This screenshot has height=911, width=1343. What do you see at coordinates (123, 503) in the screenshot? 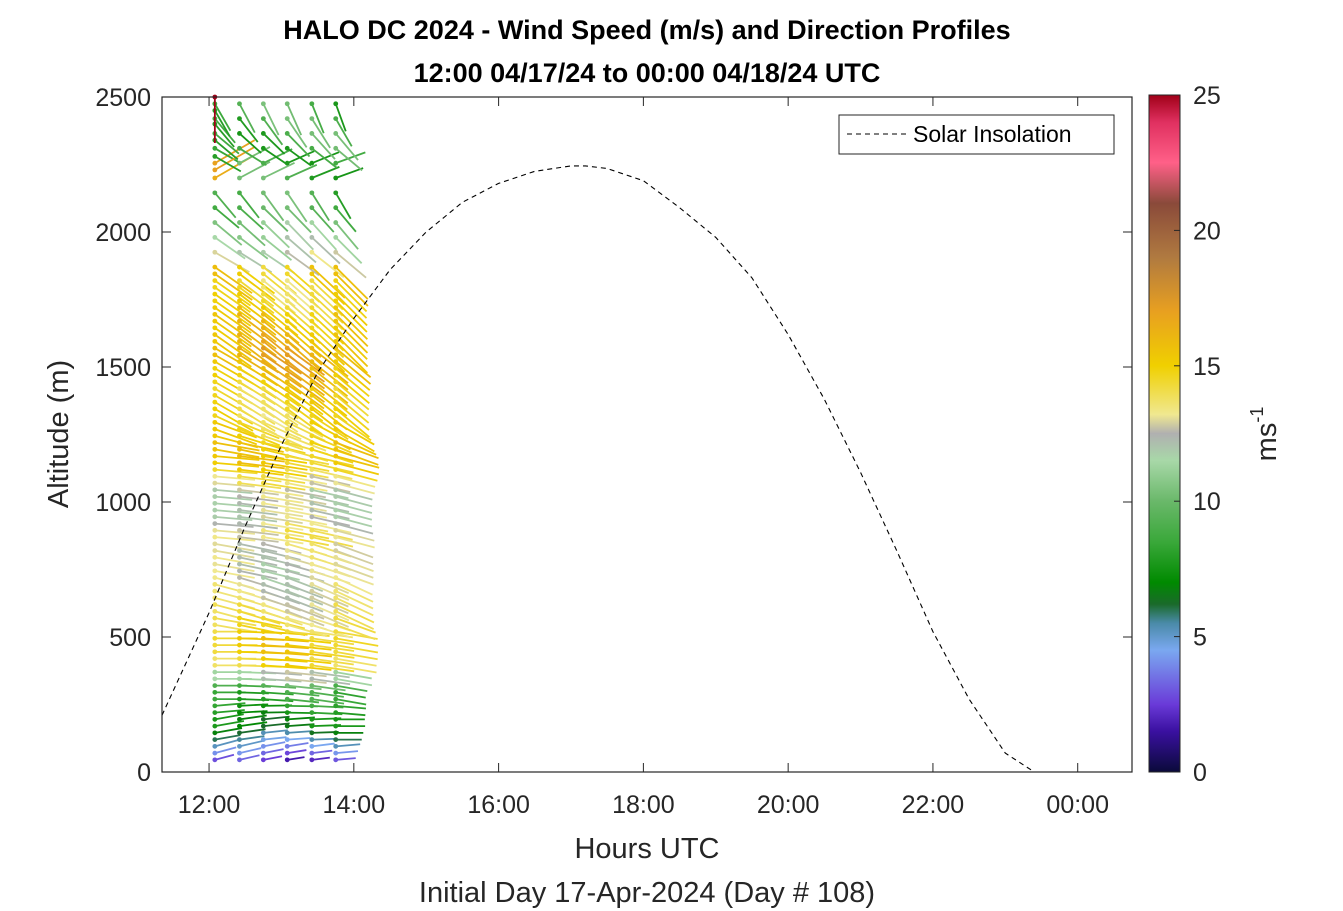
I see `y-tick-label: 1000` at bounding box center [123, 503].